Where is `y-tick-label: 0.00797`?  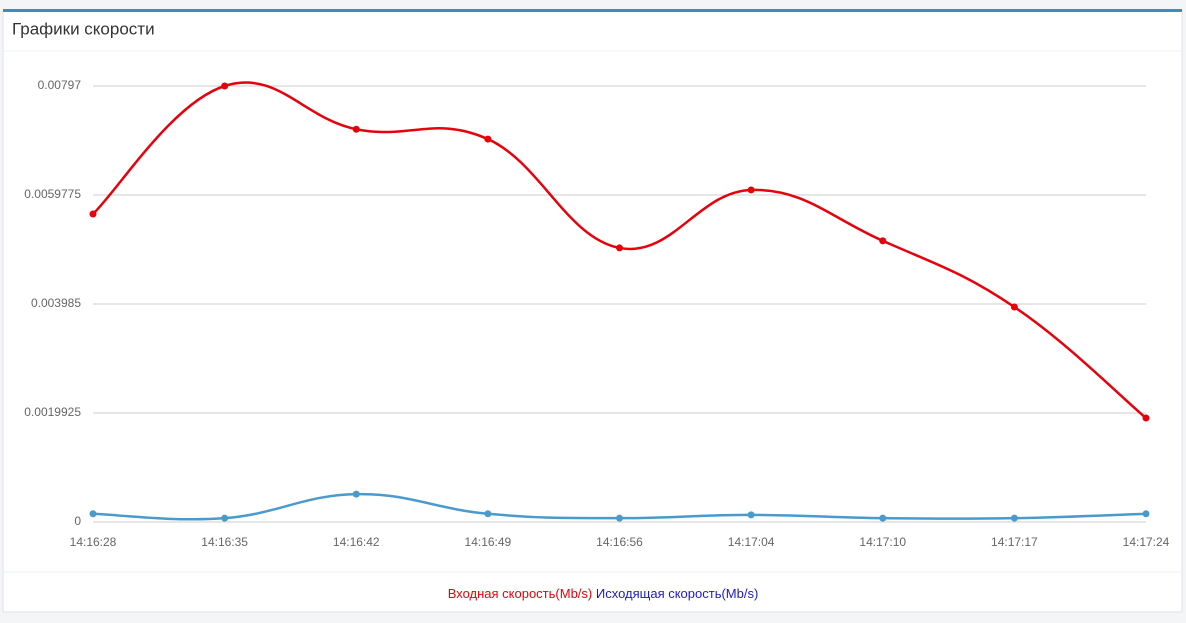 y-tick-label: 0.00797 is located at coordinates (60, 85).